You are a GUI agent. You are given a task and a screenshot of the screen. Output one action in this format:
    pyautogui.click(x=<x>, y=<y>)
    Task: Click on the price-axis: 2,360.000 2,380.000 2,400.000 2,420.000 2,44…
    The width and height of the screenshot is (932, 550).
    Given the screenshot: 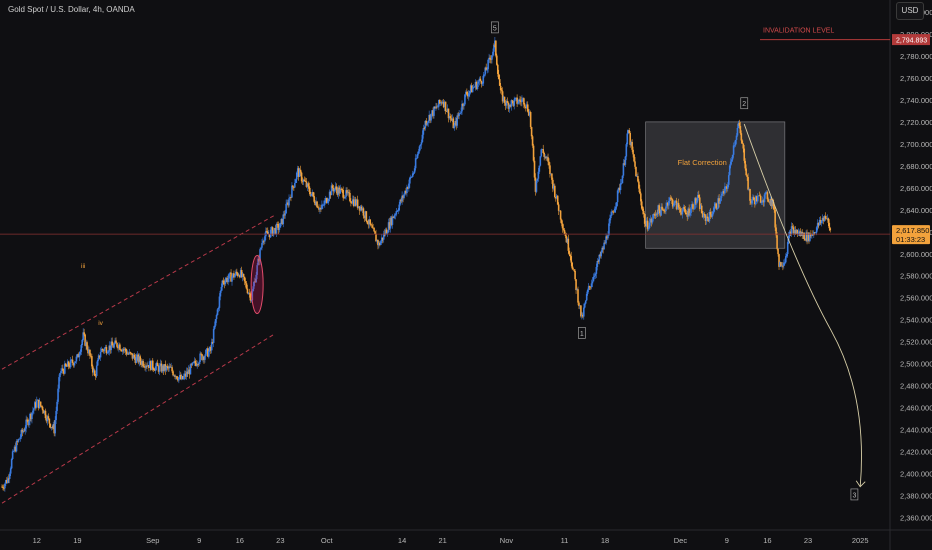 What is the action you would take?
    pyautogui.click(x=912, y=265)
    